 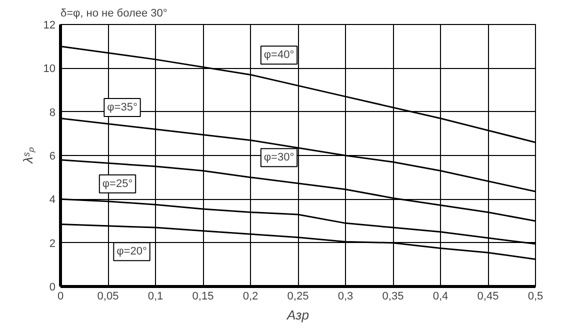 I want to click on x-tick-label: 0,4, so click(x=440, y=296).